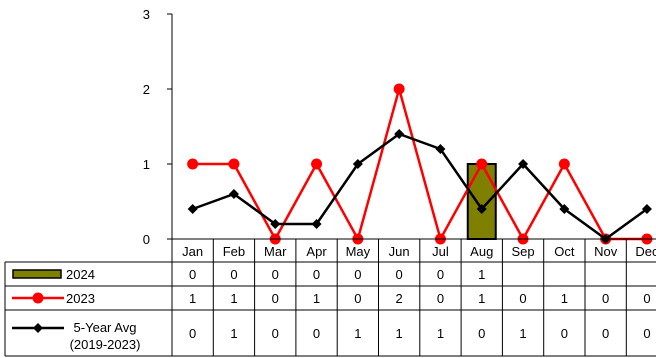 This screenshot has height=358, width=656. Describe the element at coordinates (105, 344) in the screenshot. I see `legend-label: (2019-2023)` at that location.